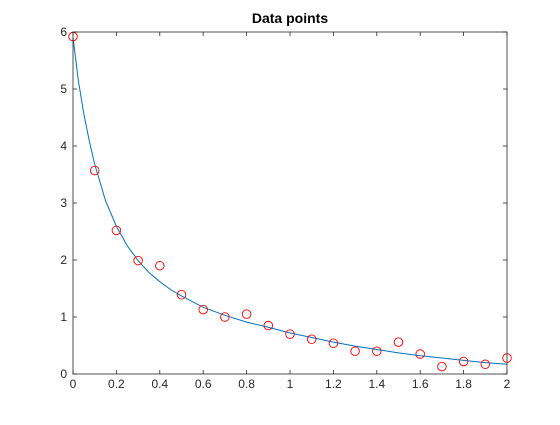 The height and width of the screenshot is (425, 560). What do you see at coordinates (376, 384) in the screenshot?
I see `x-tick-label: 1.4` at bounding box center [376, 384].